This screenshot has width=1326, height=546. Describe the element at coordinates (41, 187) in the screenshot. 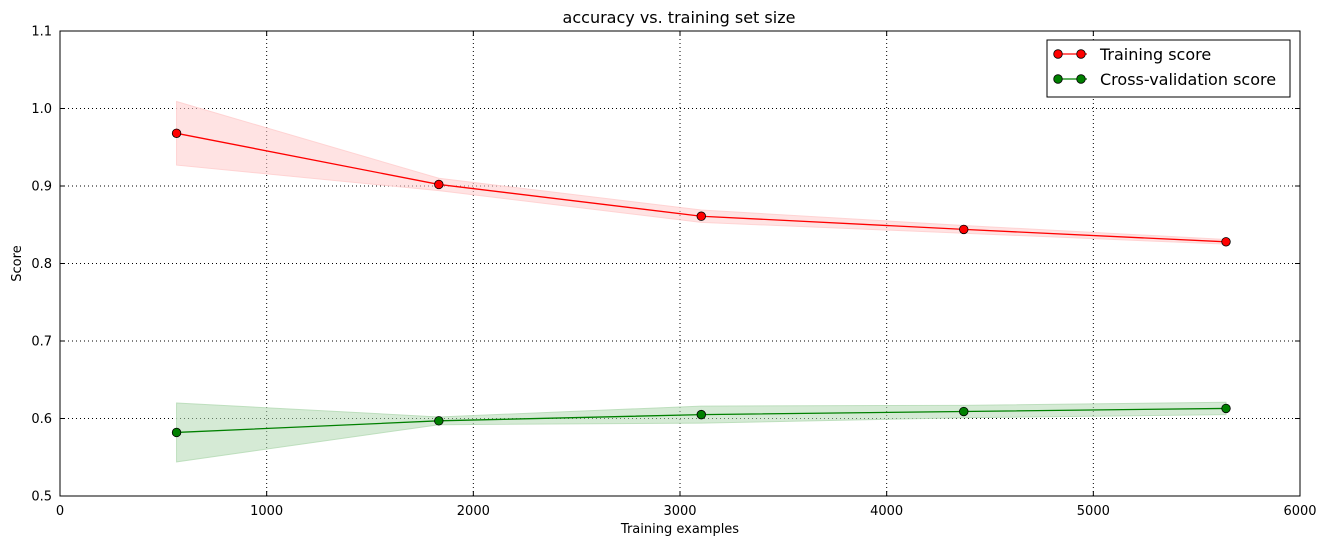

I see `y-tick-label: 0.9` at that location.